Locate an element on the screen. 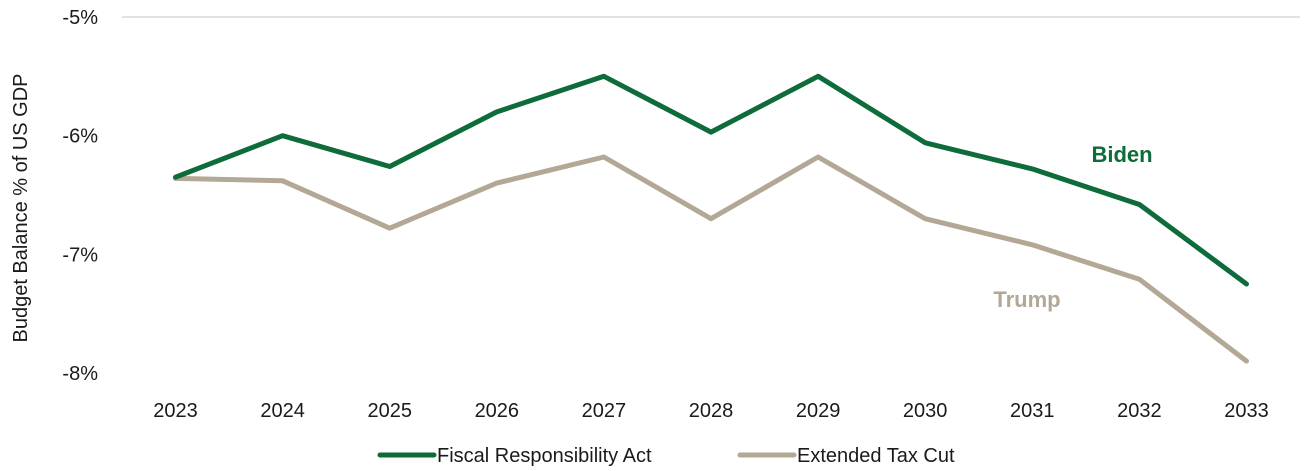  x-tick-label: 2032 is located at coordinates (1139, 411).